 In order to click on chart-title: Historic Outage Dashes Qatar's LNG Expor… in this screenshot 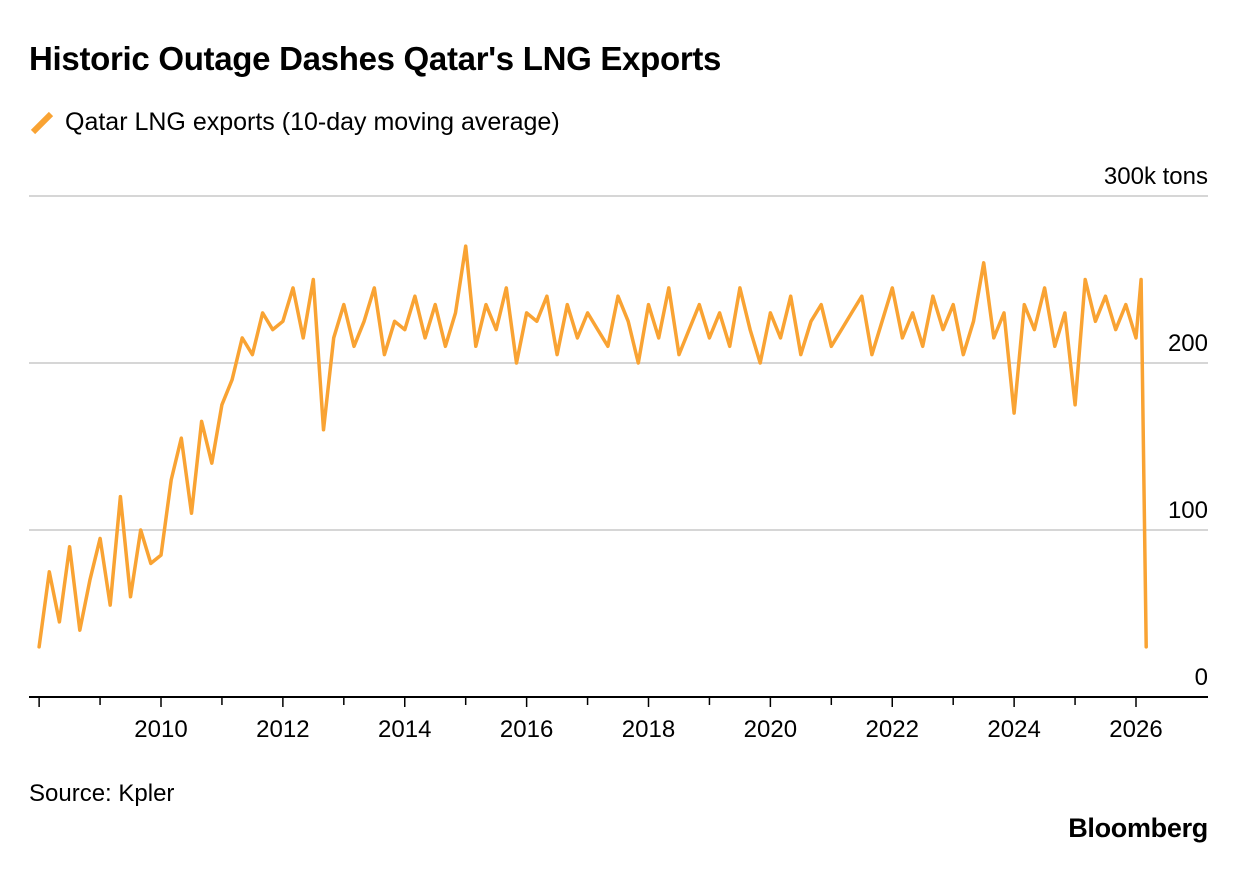, I will do `click(375, 58)`.